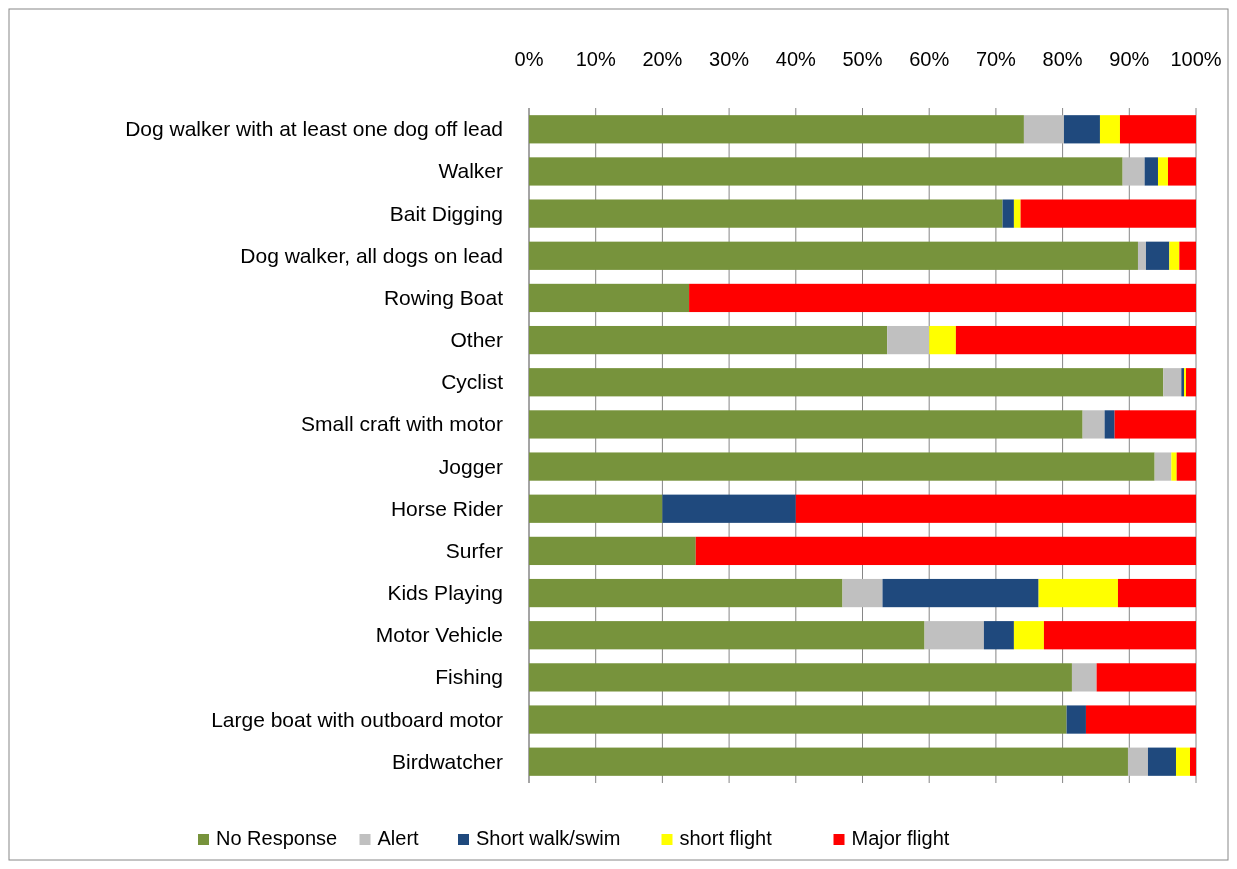 Image resolution: width=1237 pixels, height=869 pixels. What do you see at coordinates (1129, 59) in the screenshot?
I see `x-tick-label: 90%` at bounding box center [1129, 59].